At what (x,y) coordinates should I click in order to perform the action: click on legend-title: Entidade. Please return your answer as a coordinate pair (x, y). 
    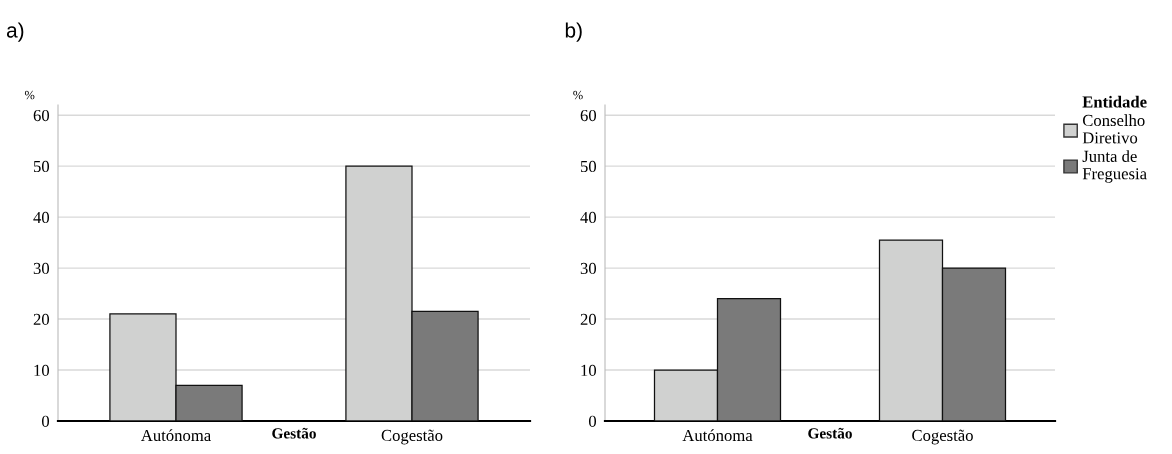
    Looking at the image, I should click on (1114, 101).